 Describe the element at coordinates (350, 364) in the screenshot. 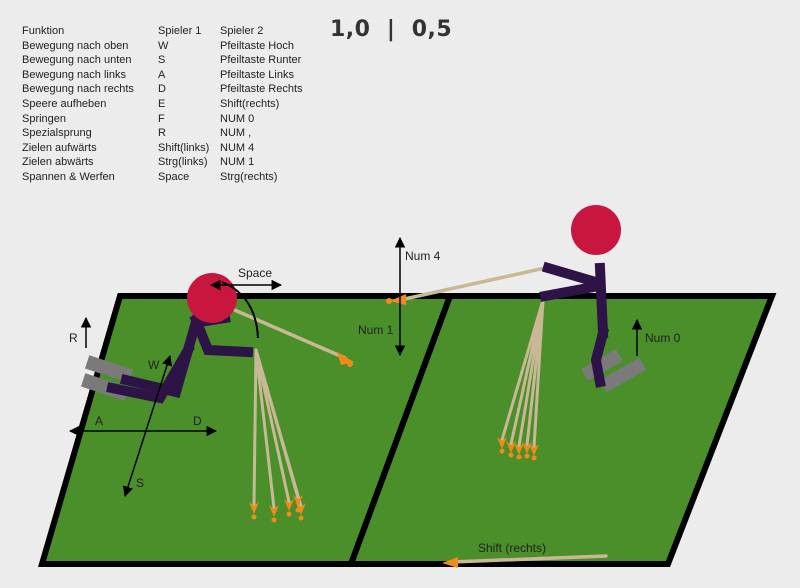

I see `player1-spear-tip-dot` at that location.